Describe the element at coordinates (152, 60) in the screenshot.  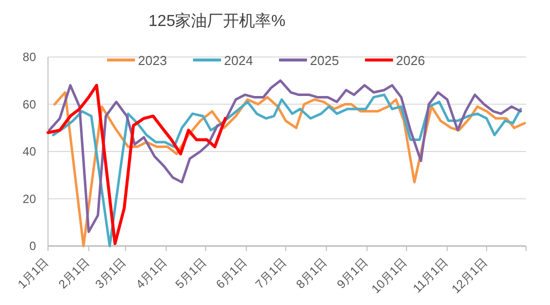
I see `legend-label: 2023` at that location.